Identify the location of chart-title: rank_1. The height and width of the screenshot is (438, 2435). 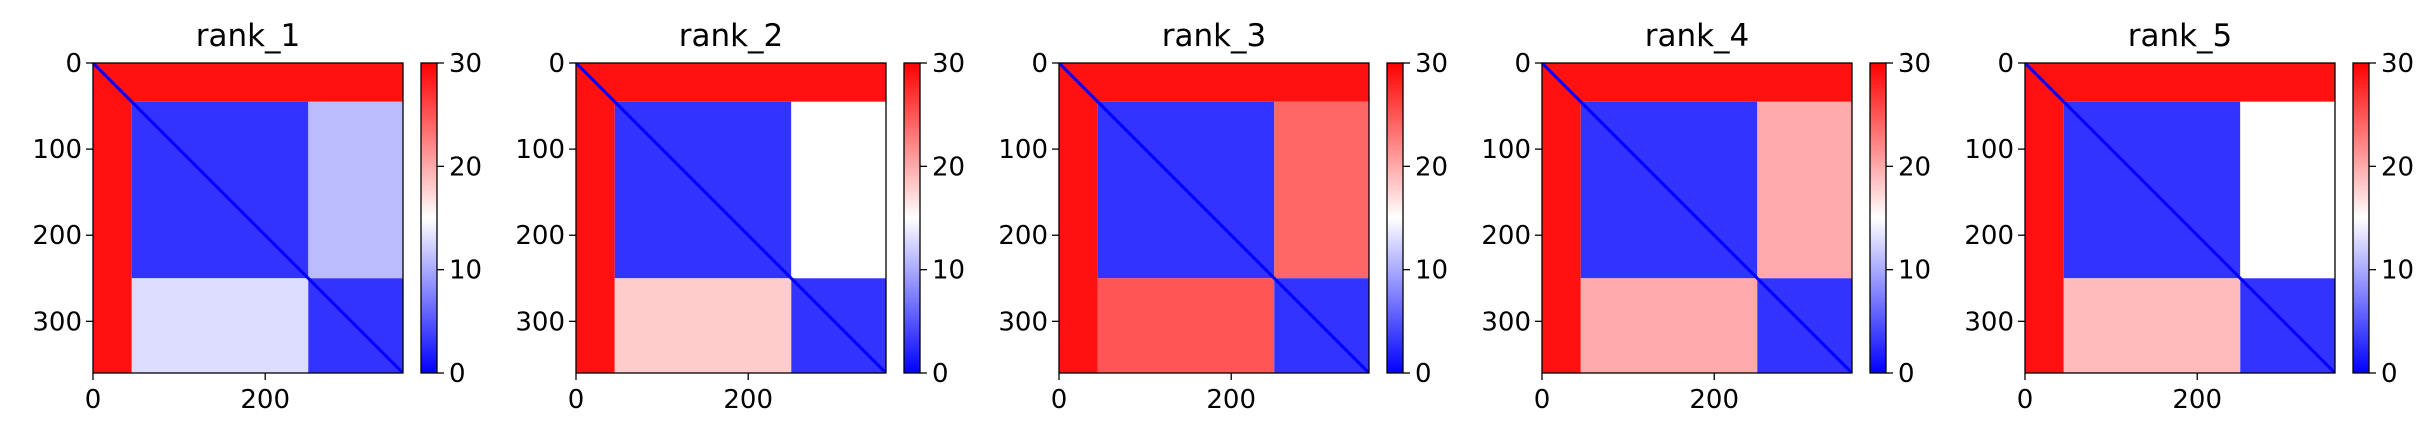
(248, 36).